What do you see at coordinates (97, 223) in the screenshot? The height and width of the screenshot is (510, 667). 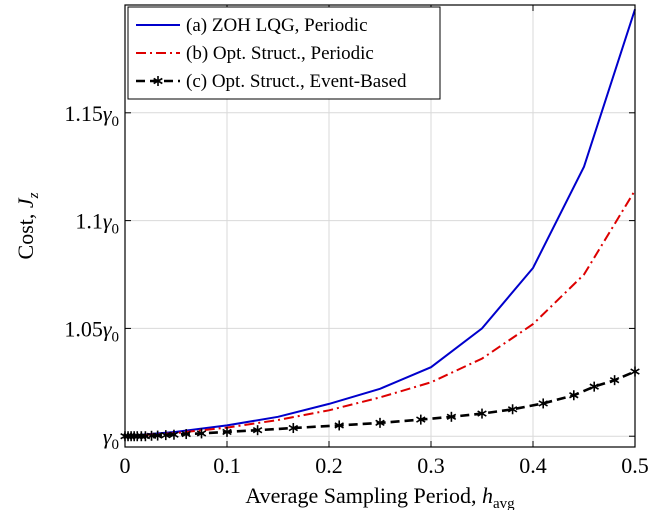 I see `y-tick-label: 1.1γ0` at bounding box center [97, 223].